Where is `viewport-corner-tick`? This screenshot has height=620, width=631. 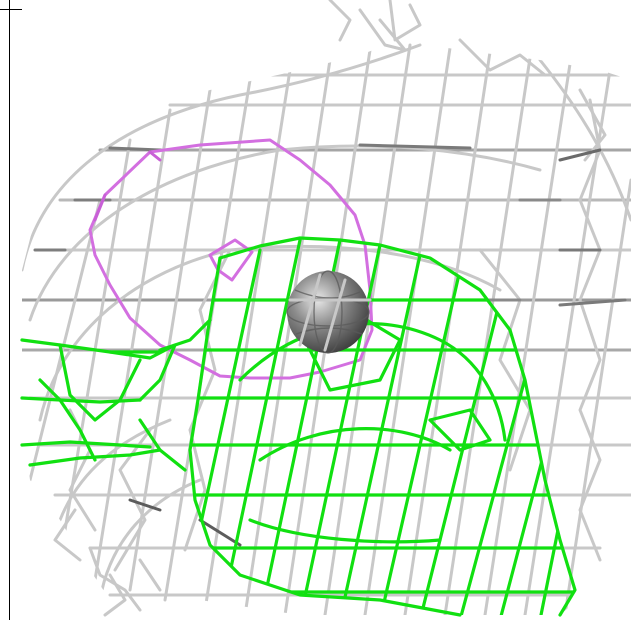
viewport-corner-tick is located at coordinates (11, 9).